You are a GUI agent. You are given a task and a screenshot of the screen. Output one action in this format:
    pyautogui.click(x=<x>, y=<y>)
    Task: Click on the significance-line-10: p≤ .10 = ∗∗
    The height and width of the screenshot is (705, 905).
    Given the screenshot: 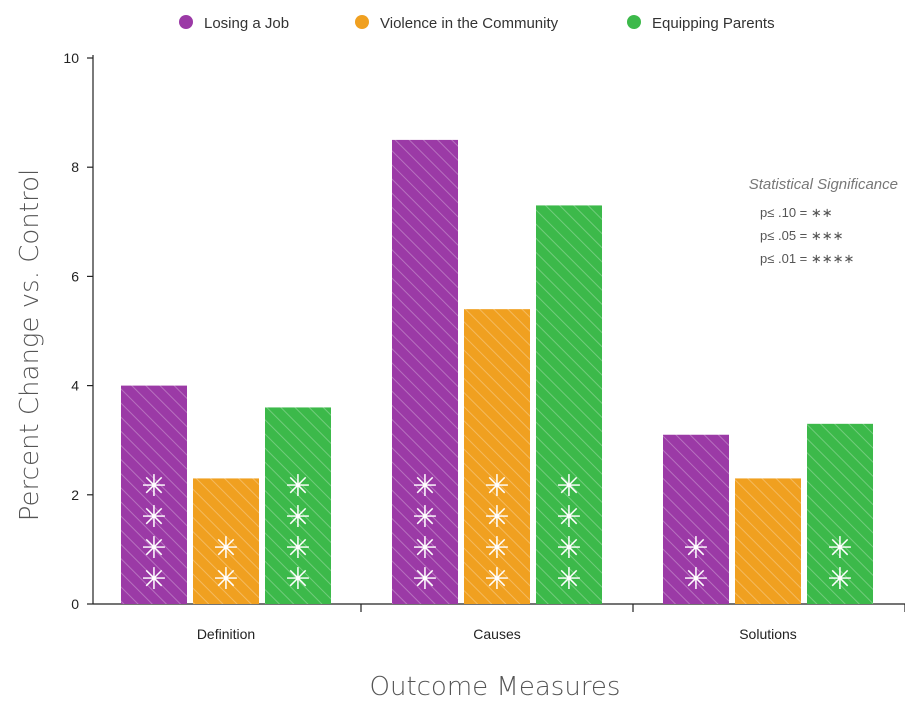 What is the action you would take?
    pyautogui.click(x=796, y=212)
    